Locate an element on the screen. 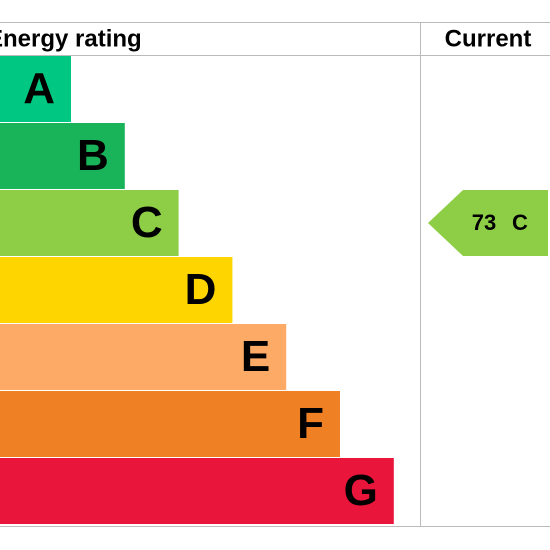 The width and height of the screenshot is (550, 550). band-letter: E is located at coordinates (255, 356).